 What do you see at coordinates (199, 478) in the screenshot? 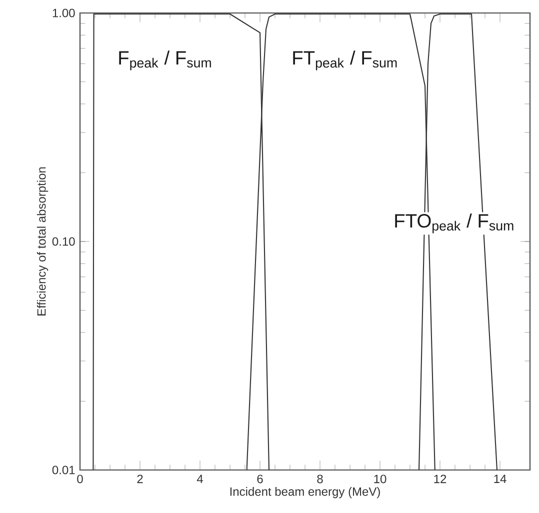
I see `x-tick-label: 4` at bounding box center [199, 478].